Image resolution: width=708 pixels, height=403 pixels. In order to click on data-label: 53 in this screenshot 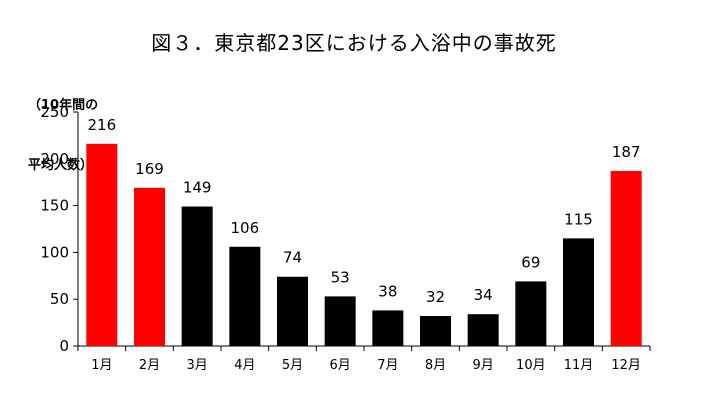, I will do `click(340, 277)`.